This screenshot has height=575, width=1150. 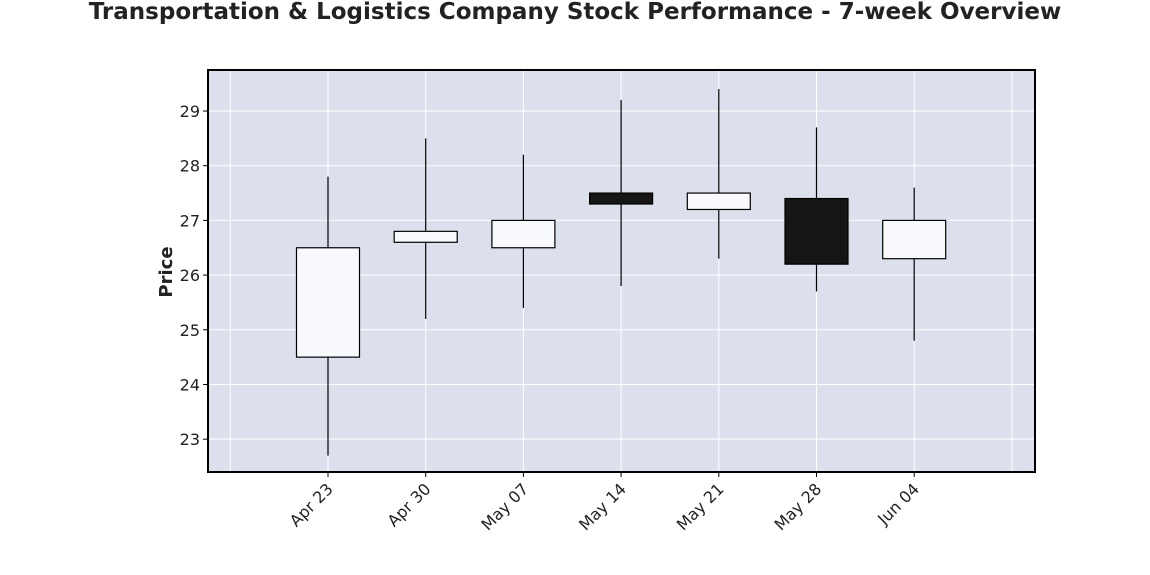 I want to click on x-tick-label: May 28, so click(x=798, y=506).